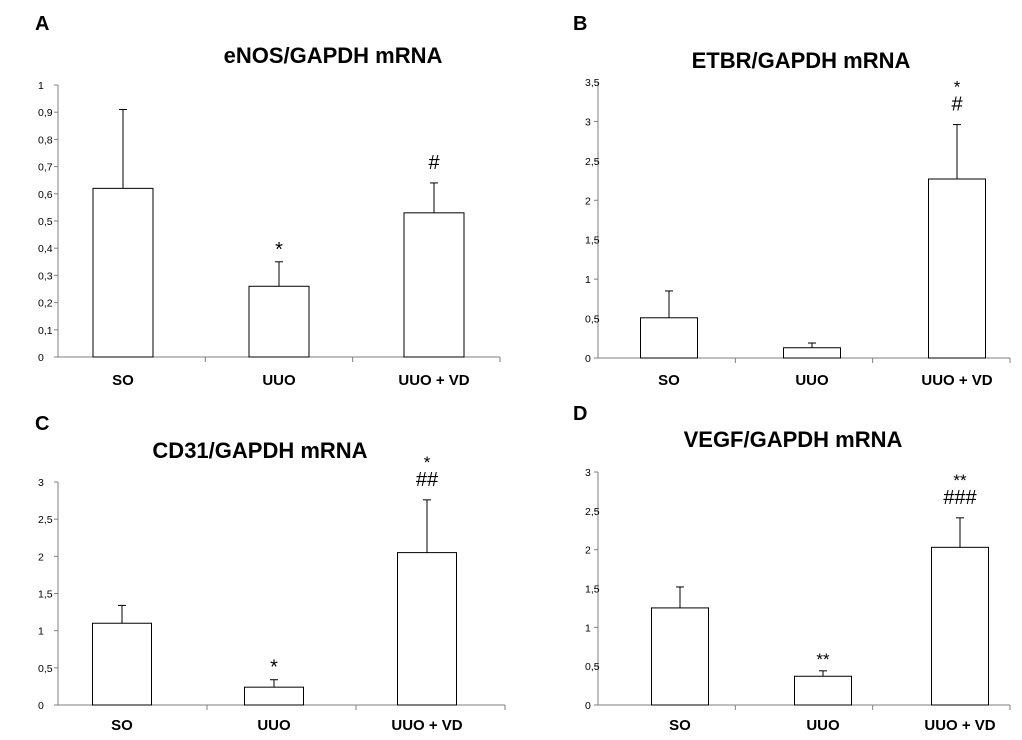 Image resolution: width=1022 pixels, height=740 pixels. What do you see at coordinates (45, 195) in the screenshot?
I see `y-tick-label: 0,6` at bounding box center [45, 195].